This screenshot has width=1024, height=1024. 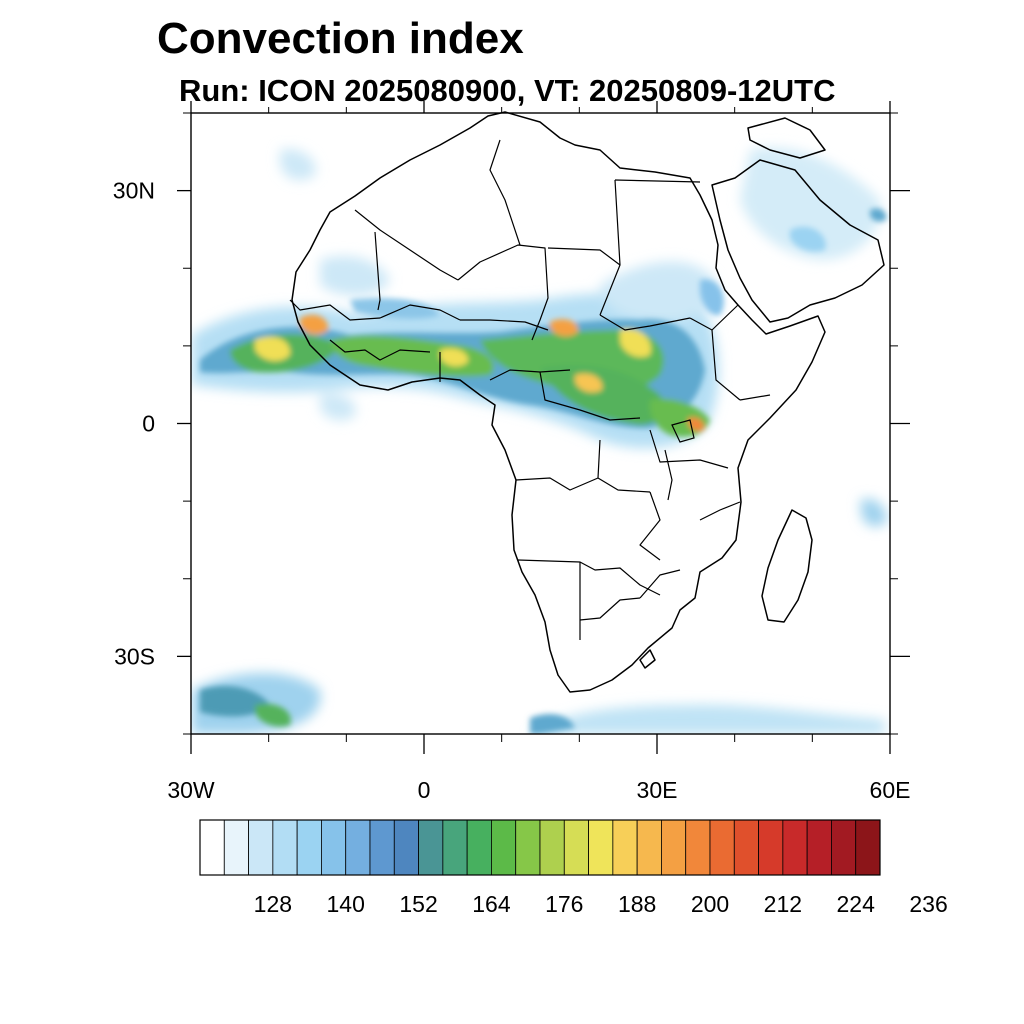 What do you see at coordinates (134, 656) in the screenshot?
I see `lat-label: 30S` at bounding box center [134, 656].